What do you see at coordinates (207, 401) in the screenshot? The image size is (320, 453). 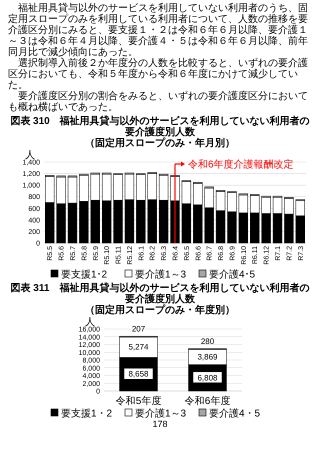 I see `x-tick-label: 令和6年度` at bounding box center [207, 401].